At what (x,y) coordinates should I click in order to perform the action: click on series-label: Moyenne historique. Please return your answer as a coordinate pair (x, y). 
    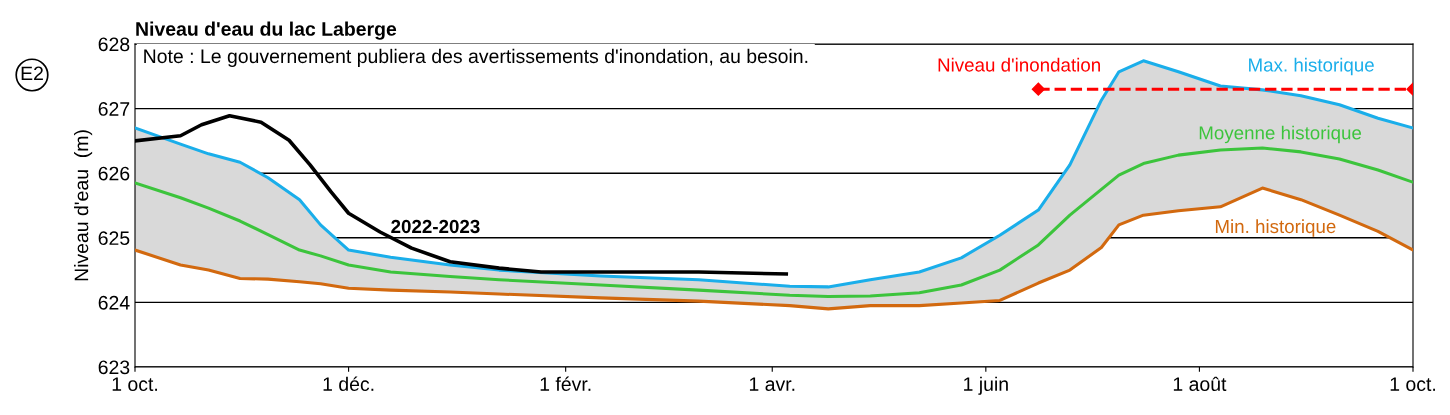
    Looking at the image, I should click on (1280, 134).